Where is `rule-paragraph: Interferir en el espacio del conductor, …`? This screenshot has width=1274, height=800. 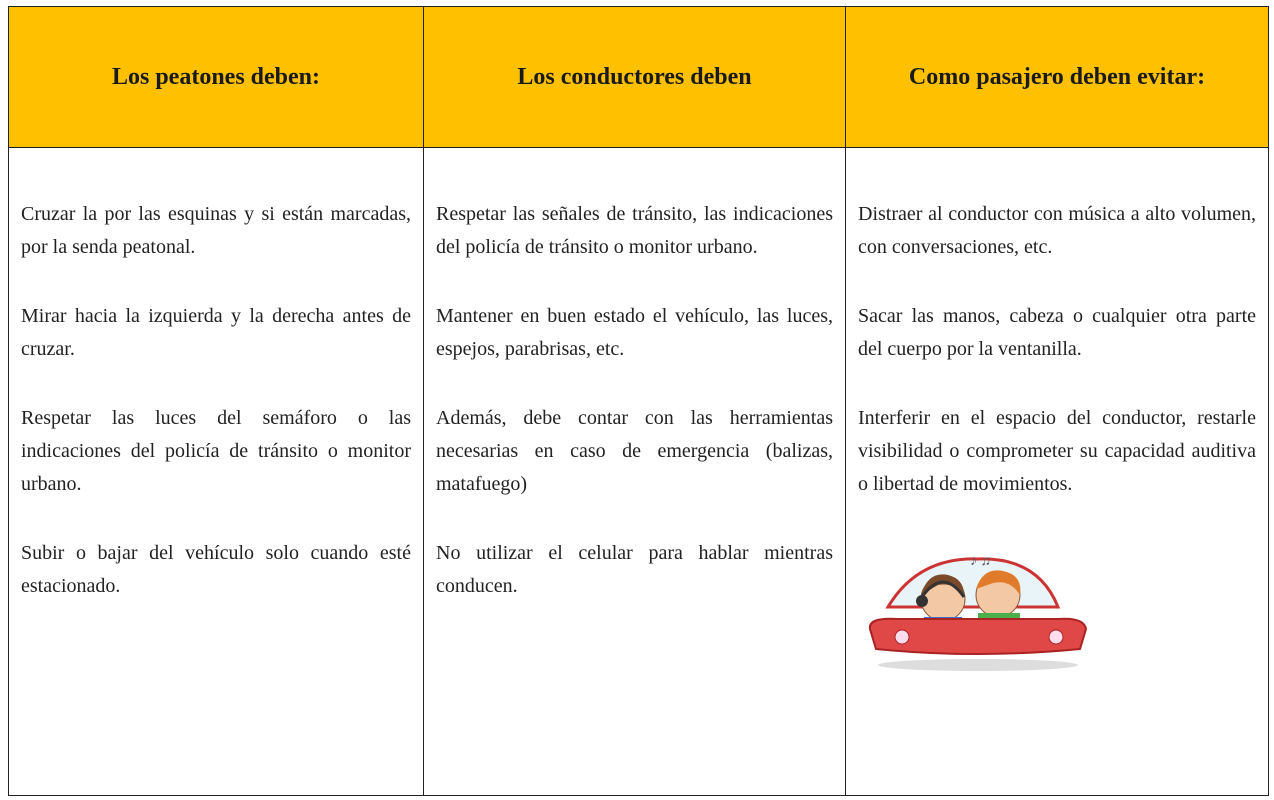 rule-paragraph: Interferir en el espacio del conductor, … is located at coordinates (1057, 451).